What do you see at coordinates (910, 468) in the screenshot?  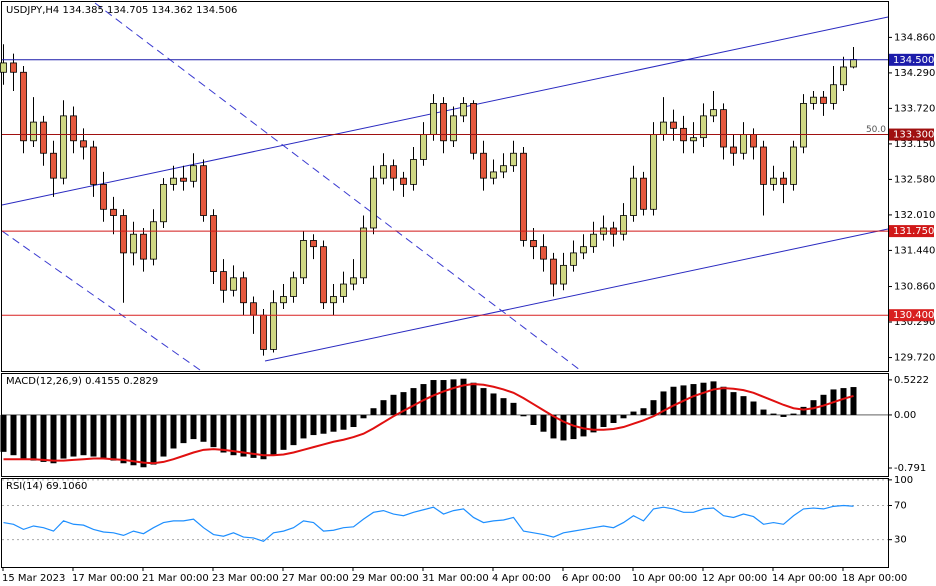 I see `y-tick-label: -0.791` at bounding box center [910, 468].